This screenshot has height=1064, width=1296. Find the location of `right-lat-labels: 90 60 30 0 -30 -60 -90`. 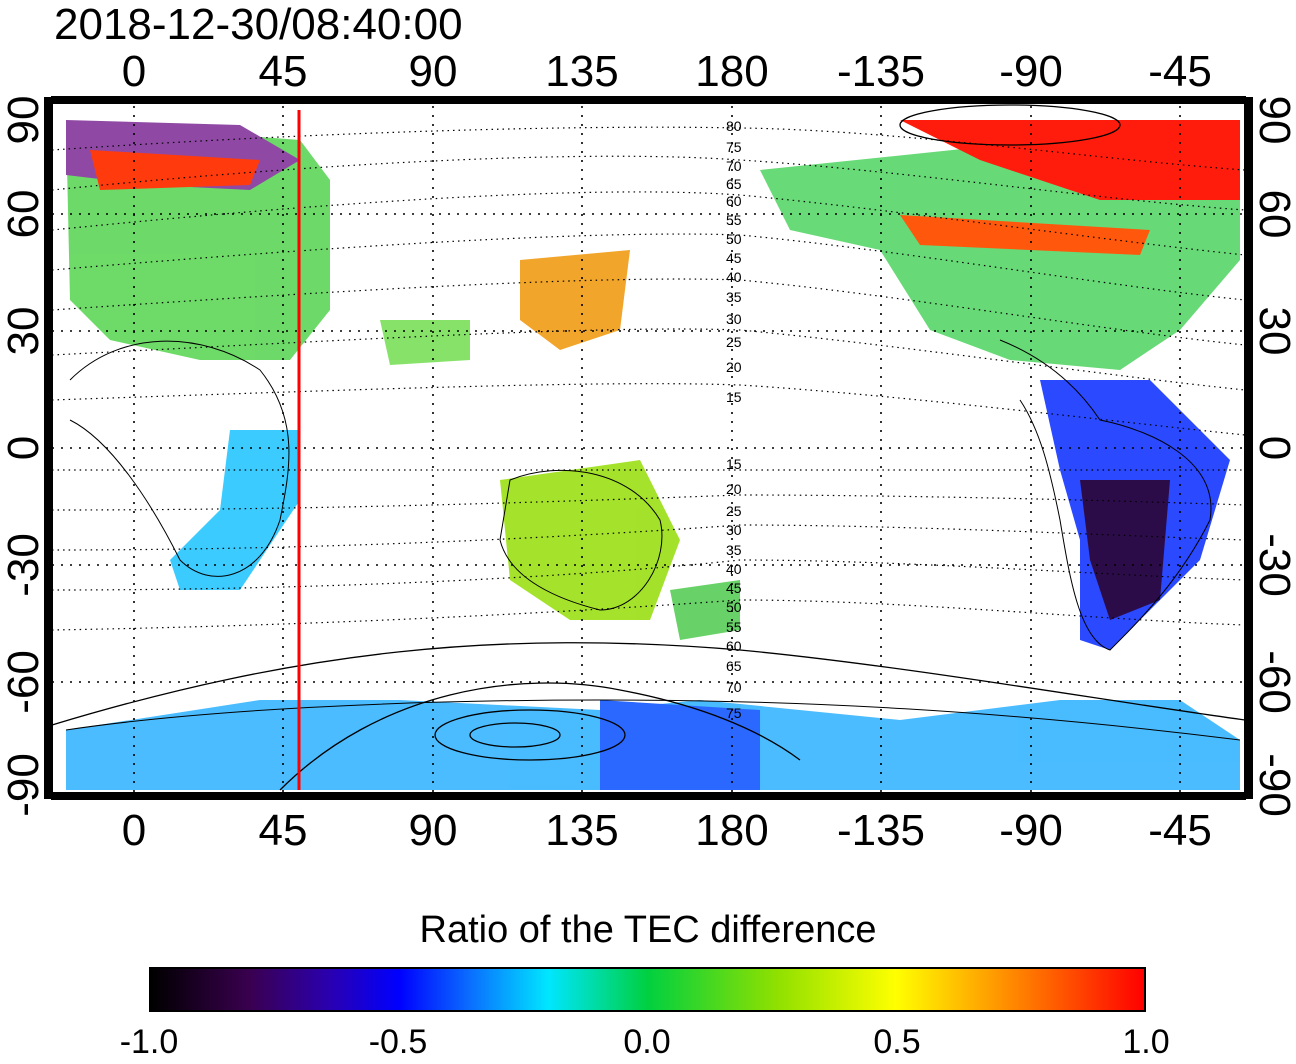

right-lat-labels: 90 60 30 0 -30 -60 -90 is located at coordinates (1273, 456).